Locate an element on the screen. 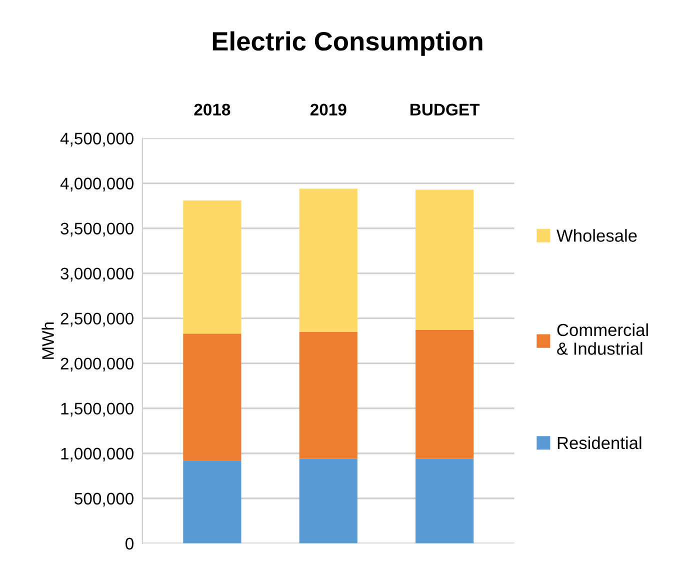 This screenshot has width=695, height=569. y-tick-label: 500,000 is located at coordinates (104, 499).